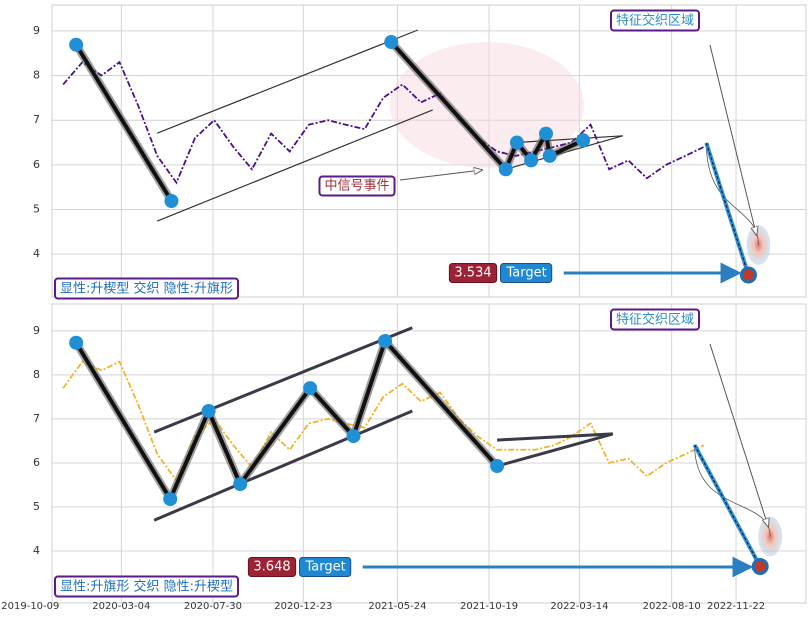 Image resolution: width=811 pixels, height=617 pixels. Describe the element at coordinates (213, 606) in the screenshot. I see `x-tick-label: 2020-07-30` at that location.